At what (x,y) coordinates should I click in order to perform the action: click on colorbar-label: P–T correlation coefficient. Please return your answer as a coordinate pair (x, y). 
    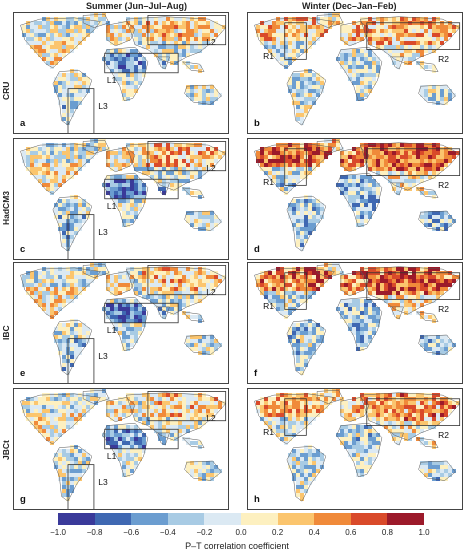
    Looking at the image, I should click on (237, 546).